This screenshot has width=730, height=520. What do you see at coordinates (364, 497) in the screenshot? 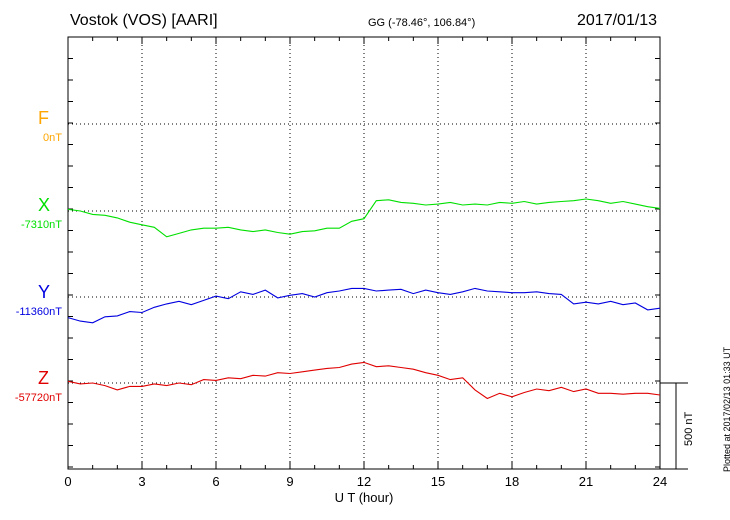
I see `x-axis-label: U T (hour)` at bounding box center [364, 497].